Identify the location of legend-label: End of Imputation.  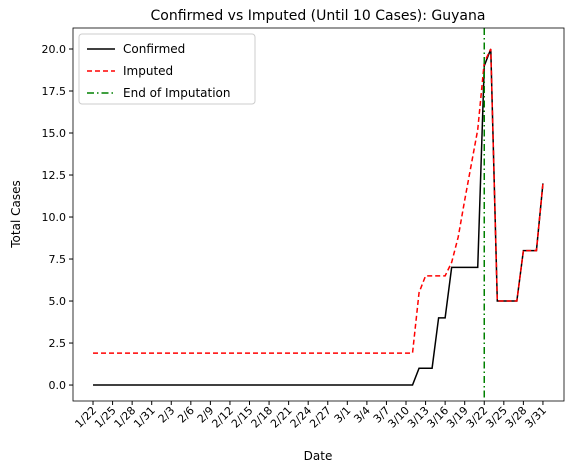
(177, 93).